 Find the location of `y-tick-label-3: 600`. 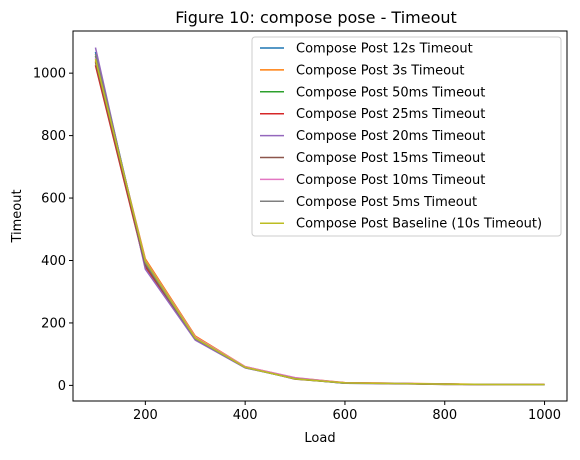

y-tick-label-3: 600 is located at coordinates (53, 199).